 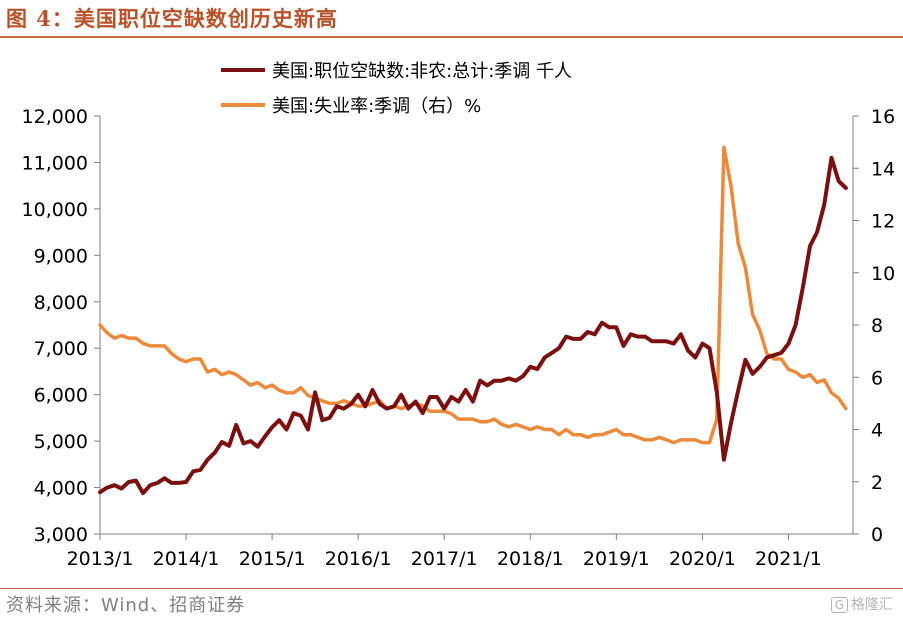 What do you see at coordinates (616, 559) in the screenshot?
I see `x-tick-label: 2019/1` at bounding box center [616, 559].